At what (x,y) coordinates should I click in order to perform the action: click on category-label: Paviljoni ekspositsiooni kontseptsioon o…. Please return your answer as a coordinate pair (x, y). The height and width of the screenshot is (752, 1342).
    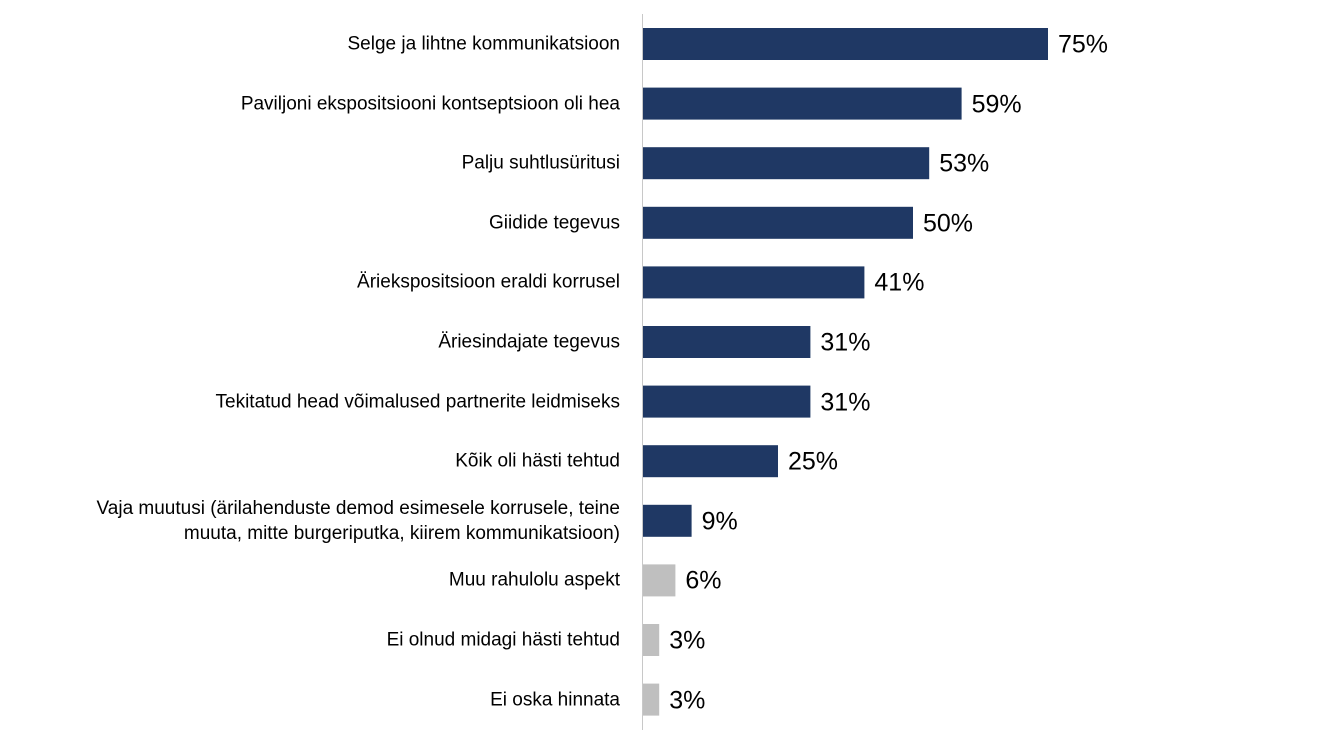
    Looking at the image, I should click on (430, 104).